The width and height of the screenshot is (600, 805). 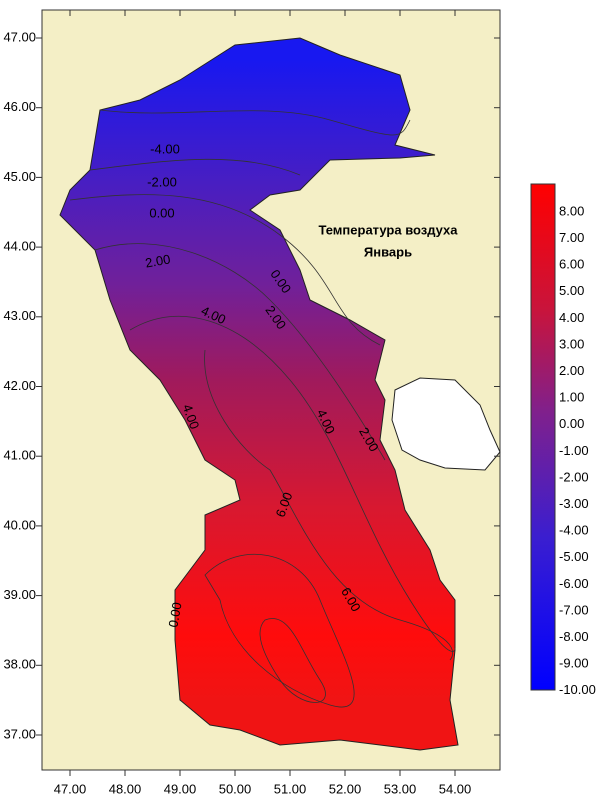 I want to click on x-tick-label: 47.00, so click(x=70, y=788).